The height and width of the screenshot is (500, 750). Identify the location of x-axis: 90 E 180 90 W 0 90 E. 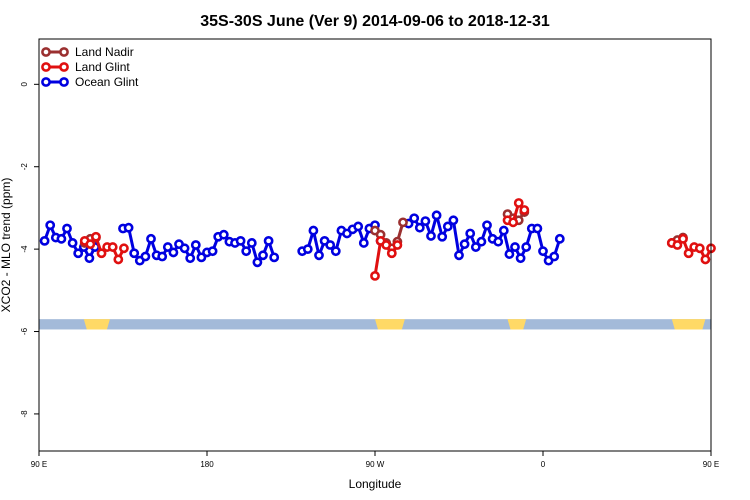
(375, 460).